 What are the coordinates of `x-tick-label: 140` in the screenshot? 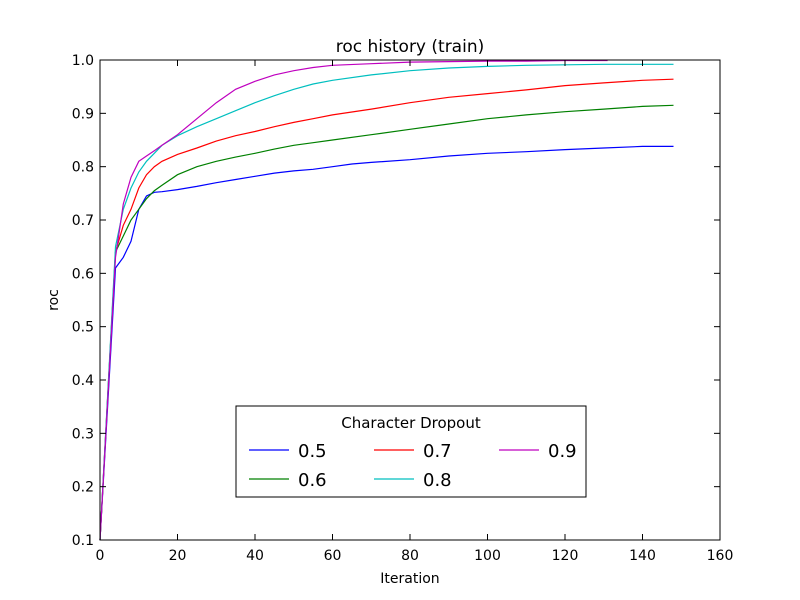 It's located at (642, 556).